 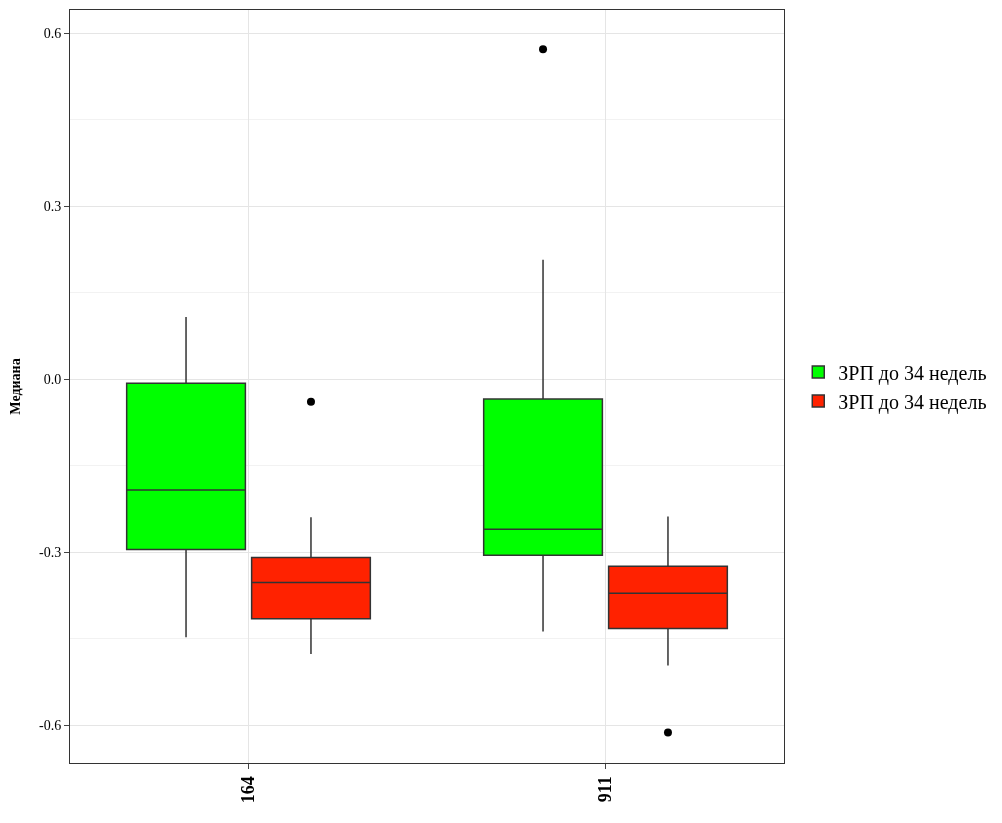 I want to click on y-tick-label: 0.6, so click(x=52, y=33).